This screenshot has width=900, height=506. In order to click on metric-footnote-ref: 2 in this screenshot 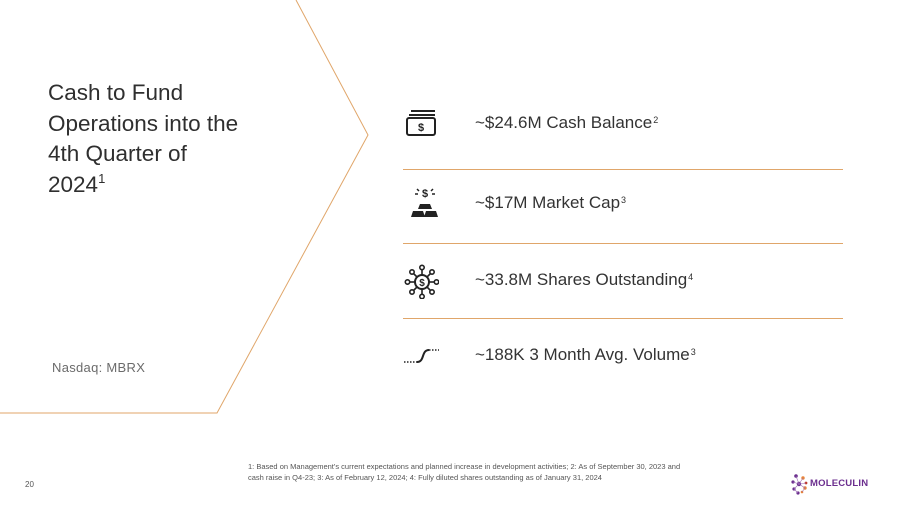, I will do `click(656, 120)`.